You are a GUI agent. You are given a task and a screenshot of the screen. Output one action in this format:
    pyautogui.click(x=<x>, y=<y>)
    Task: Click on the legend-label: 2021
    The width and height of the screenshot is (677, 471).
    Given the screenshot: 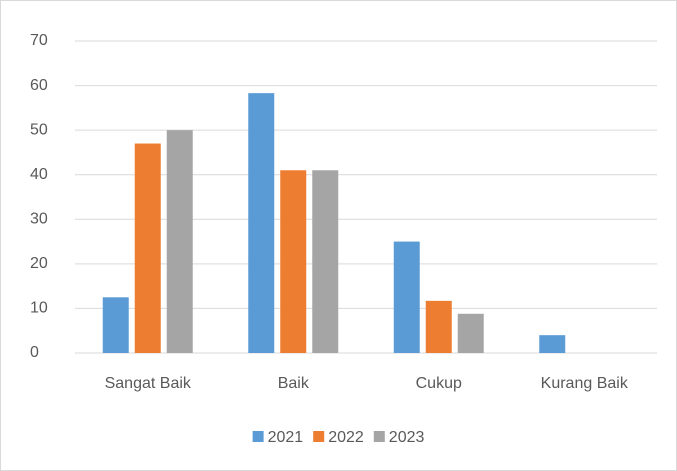 What is the action you would take?
    pyautogui.click(x=286, y=437)
    